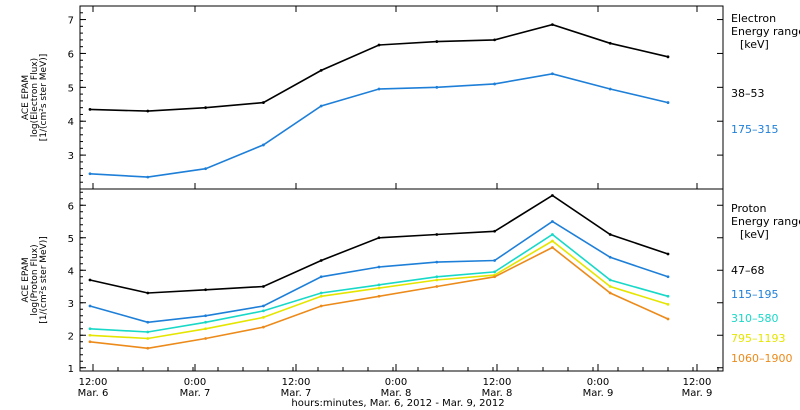 Image resolution: width=800 pixels, height=410 pixels. I want to click on y-tick-label: 3, so click(71, 156).